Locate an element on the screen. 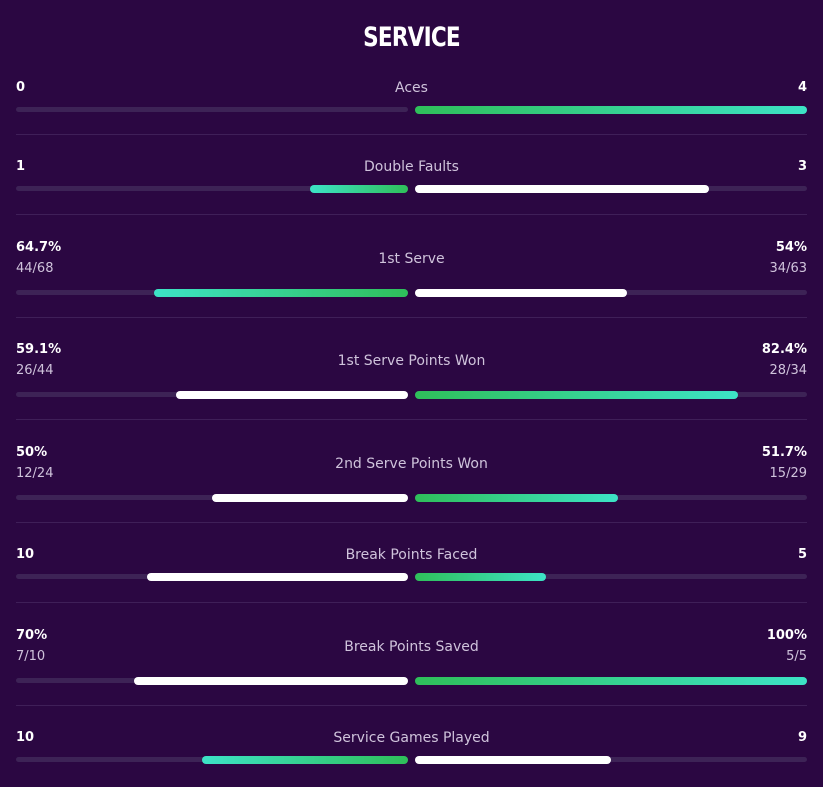 The image size is (823, 787). left-value: 64.7% is located at coordinates (39, 247).